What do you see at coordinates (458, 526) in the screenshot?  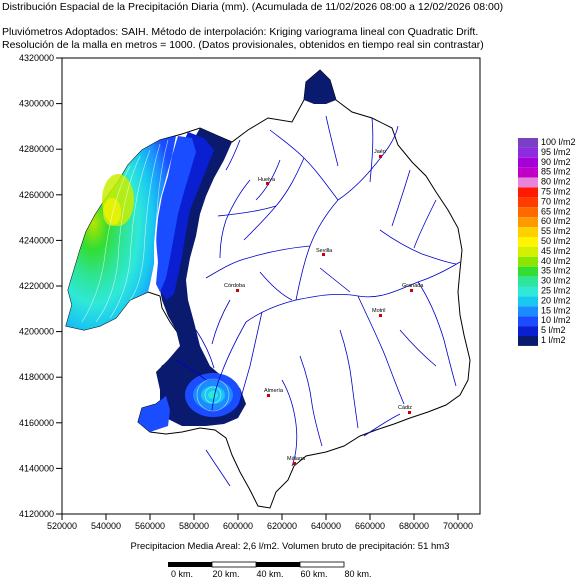 I see `x-tick-label: 700000` at bounding box center [458, 526].